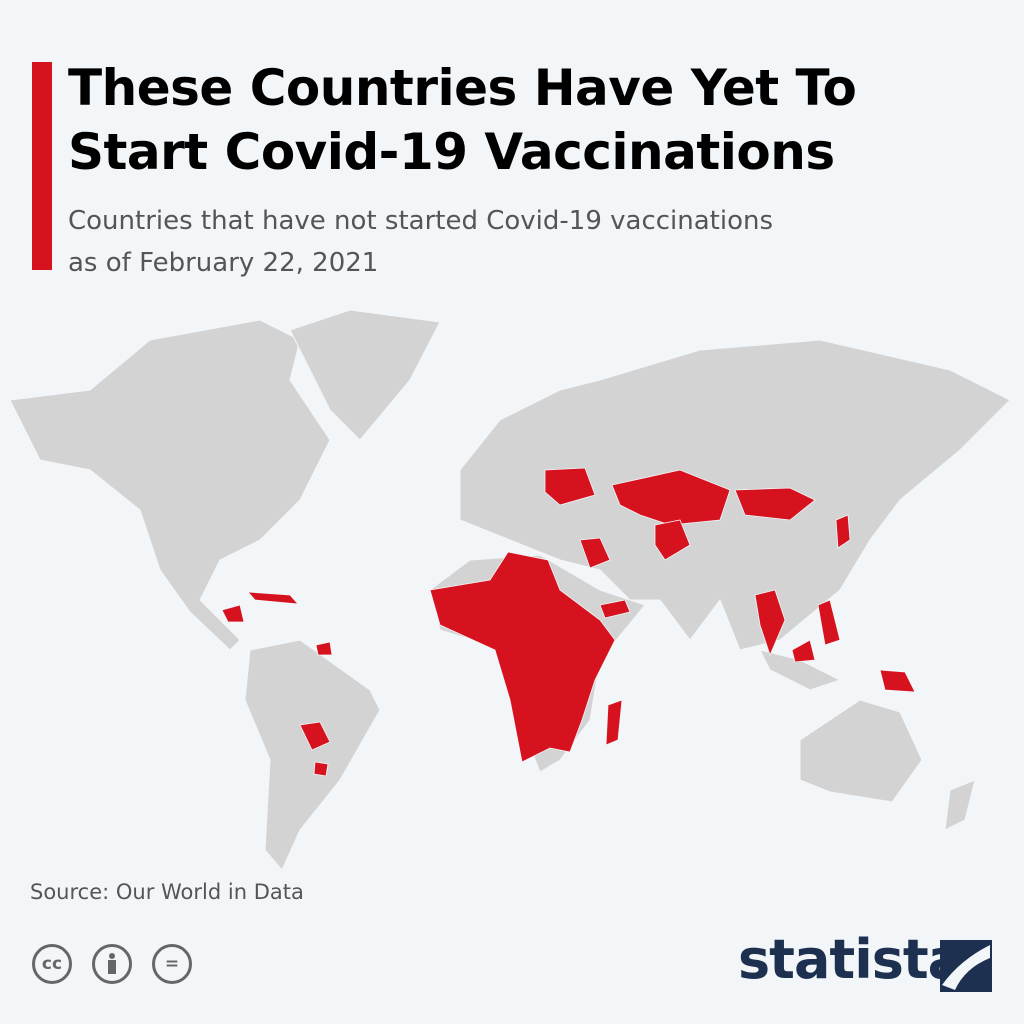 This screenshot has height=1024, width=1024. What do you see at coordinates (167, 892) in the screenshot?
I see `source: Source: Our World in Data` at bounding box center [167, 892].